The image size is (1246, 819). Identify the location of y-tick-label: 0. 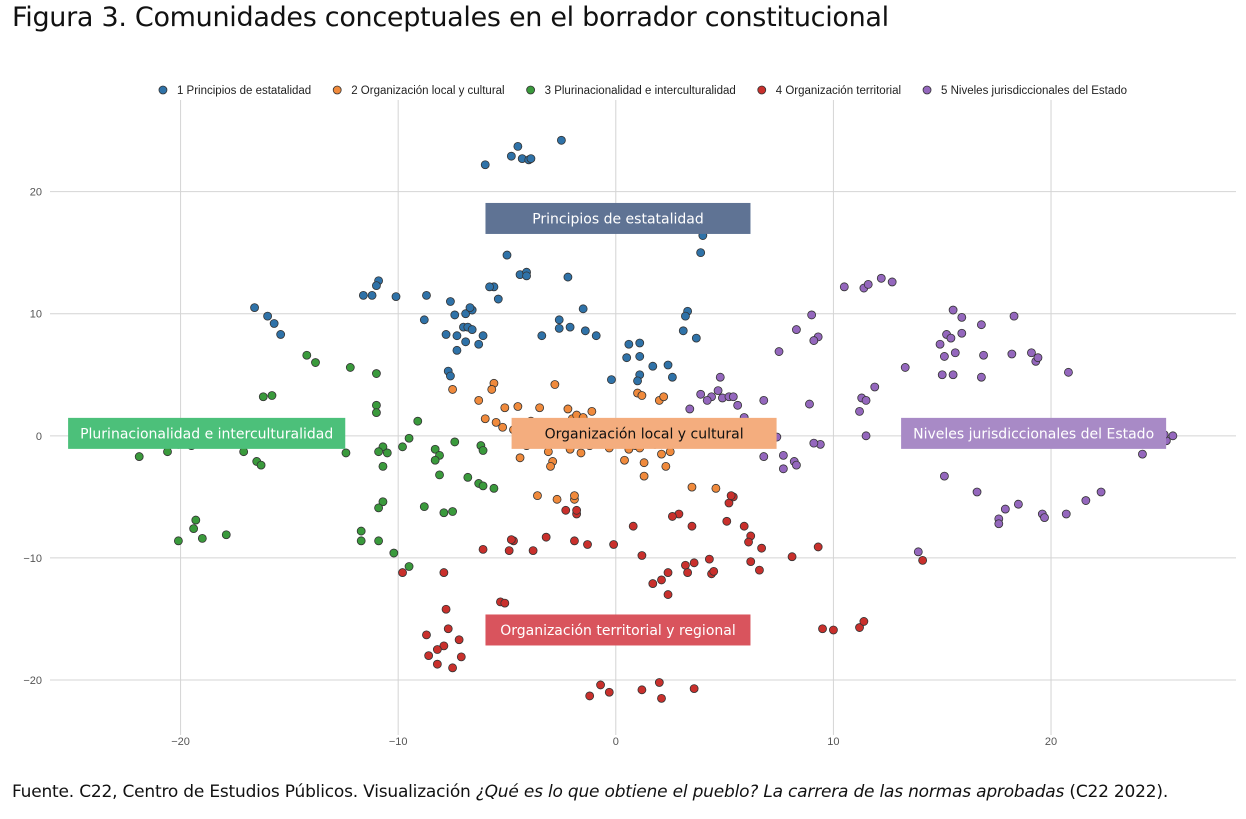
(39, 437).